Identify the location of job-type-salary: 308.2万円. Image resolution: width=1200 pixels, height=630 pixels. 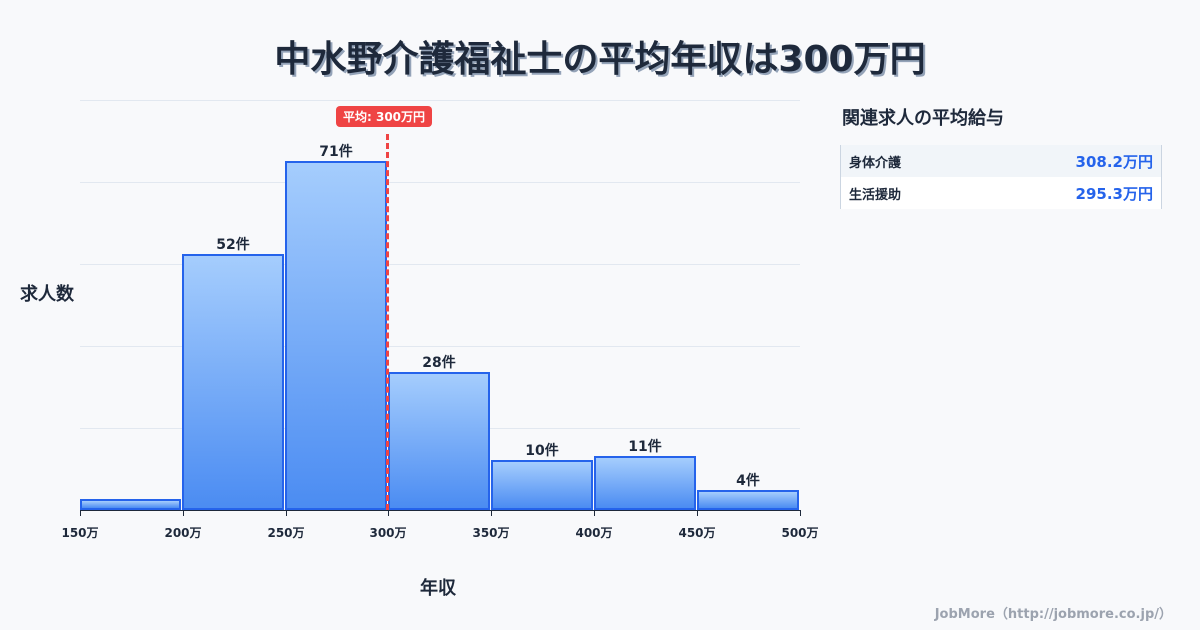
(1114, 161).